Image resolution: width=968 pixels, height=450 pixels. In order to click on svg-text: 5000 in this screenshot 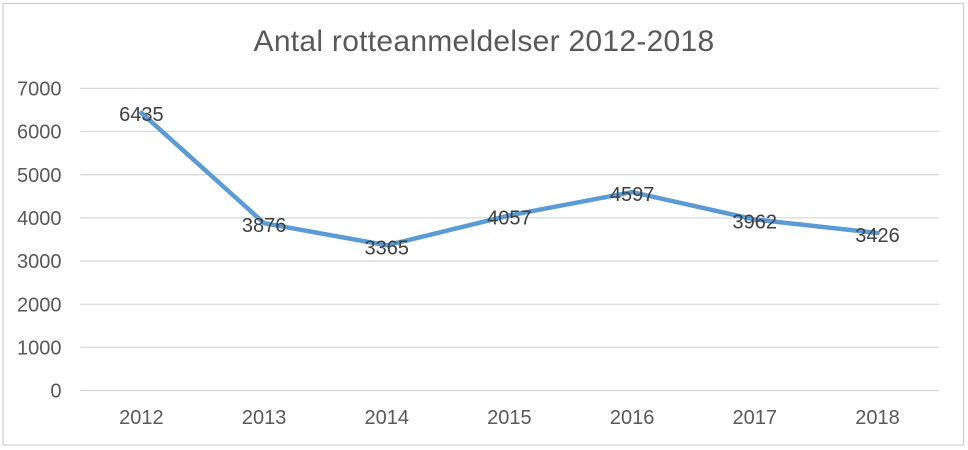, I will do `click(39, 176)`.